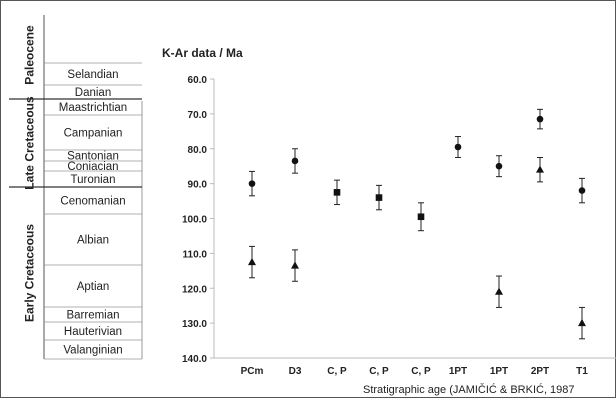 This screenshot has height=399, width=616. What do you see at coordinates (30, 143) in the screenshot?
I see `epoch-label: Late Cretaceous` at bounding box center [30, 143].